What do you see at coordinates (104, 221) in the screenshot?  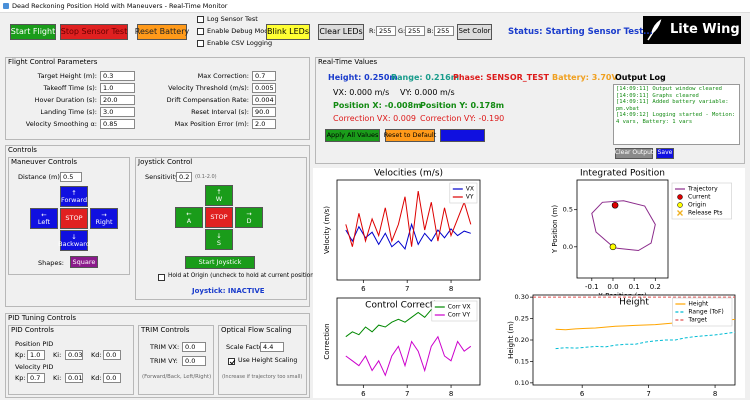 I see `maneuver-button-label: Right` at bounding box center [104, 221].